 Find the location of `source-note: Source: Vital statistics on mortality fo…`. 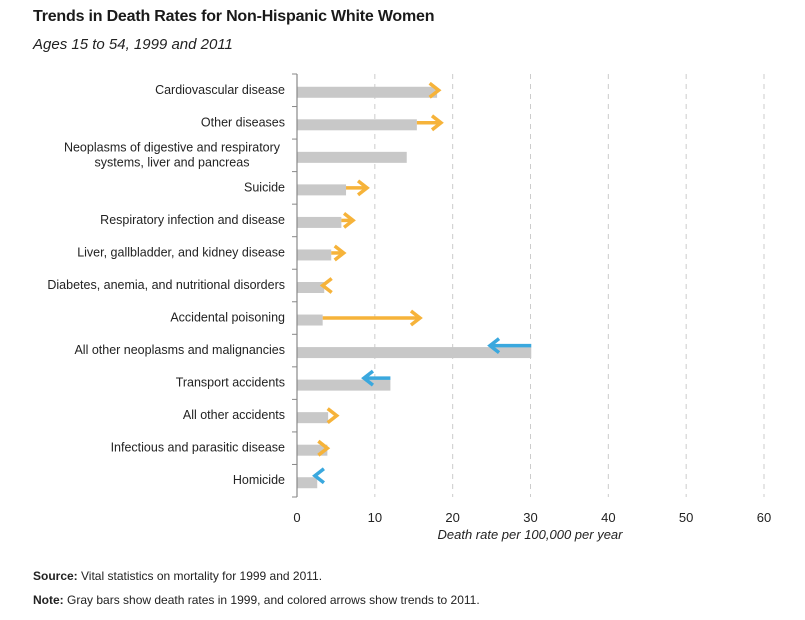

source-note: Source: Vital statistics on mortality fo… is located at coordinates (177, 576).